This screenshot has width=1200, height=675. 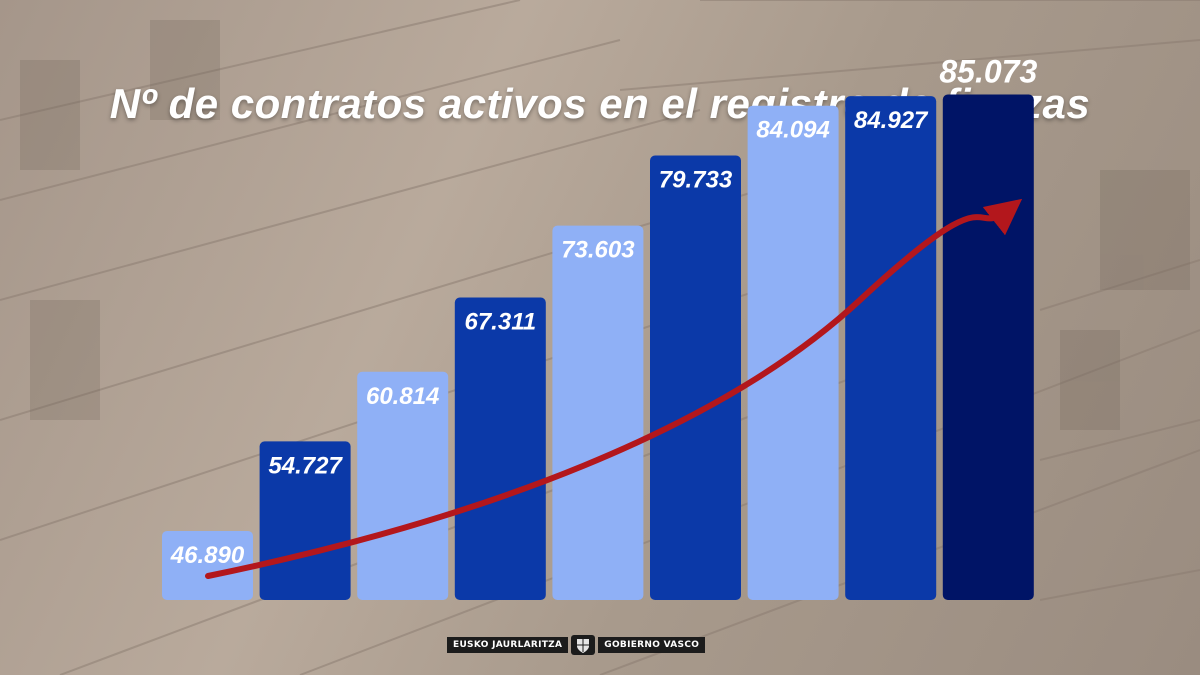 I want to click on logo-text-left: EUSKO JAURLARITZA, so click(x=508, y=645).